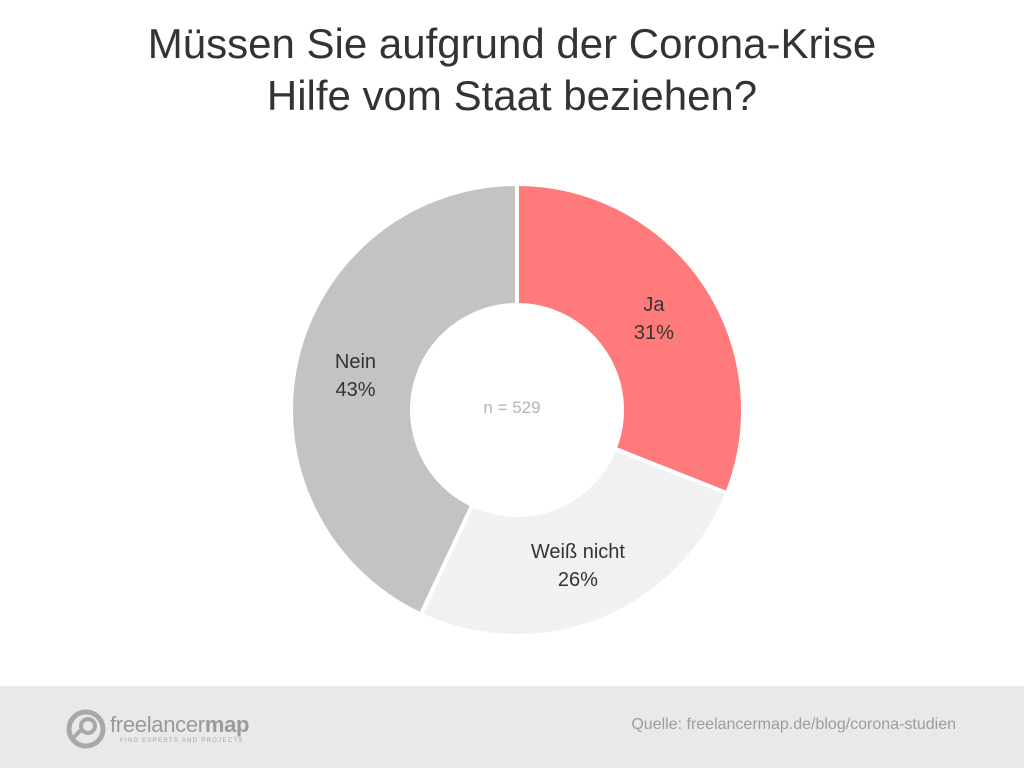 This screenshot has width=1024, height=768. What do you see at coordinates (578, 580) in the screenshot?
I see `slice-percent-weiss-nicht: 26%` at bounding box center [578, 580].